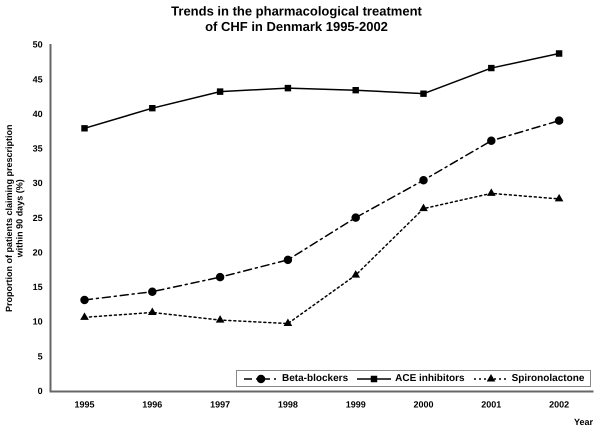 The height and width of the screenshot is (432, 613). What do you see at coordinates (40, 356) in the screenshot?
I see `y-tick-label: 5` at bounding box center [40, 356].